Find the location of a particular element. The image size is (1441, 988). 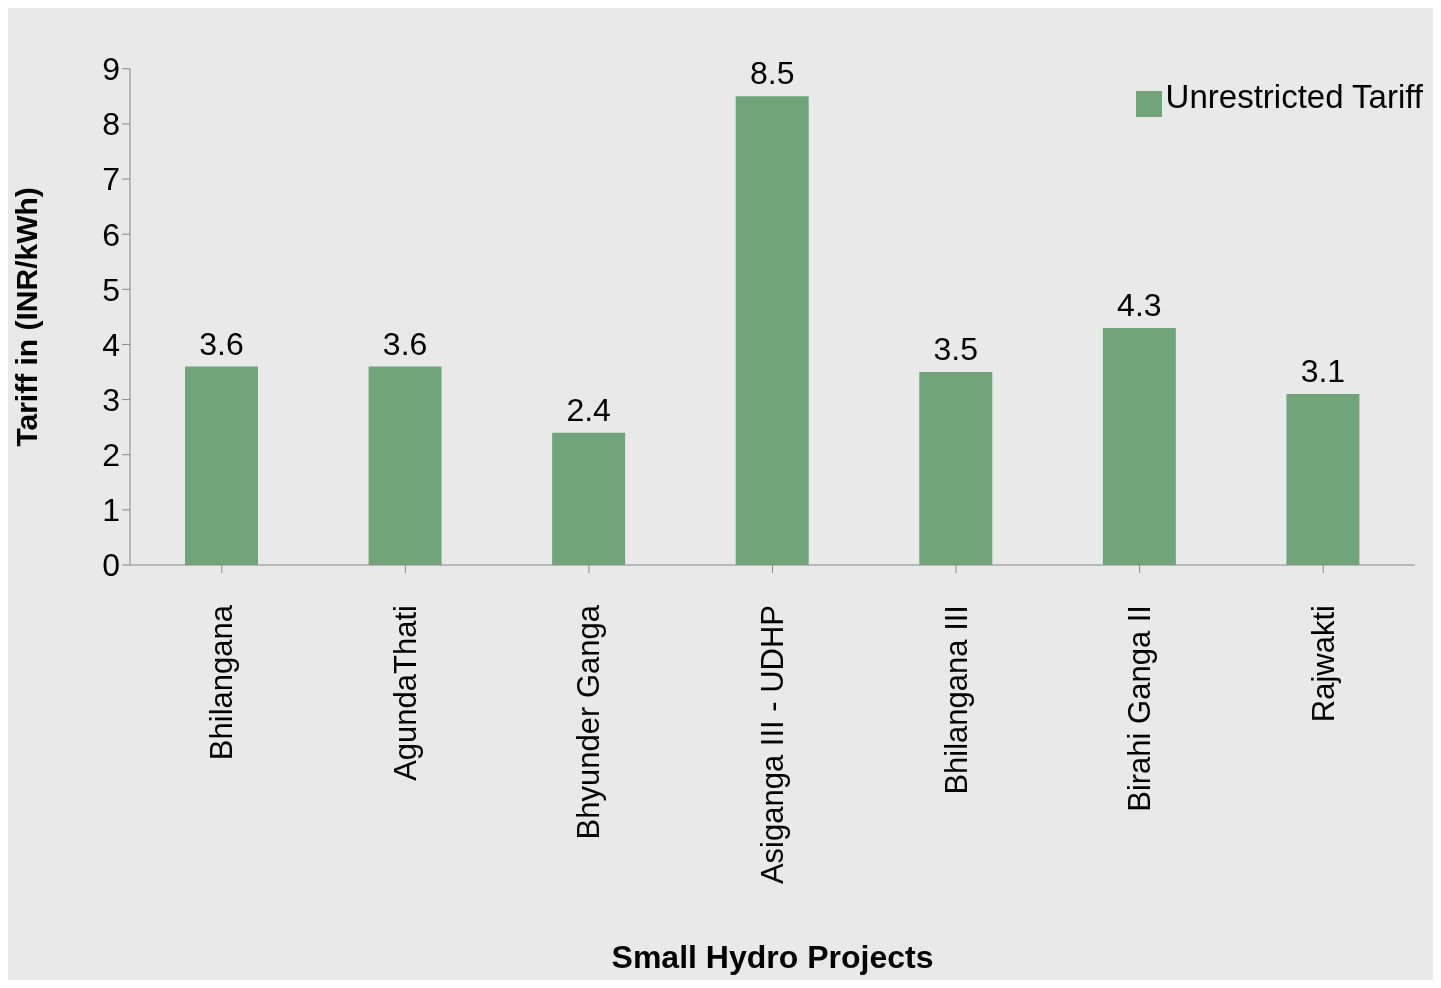

x-tick-label: Birahi Ganga II is located at coordinates (1140, 708).